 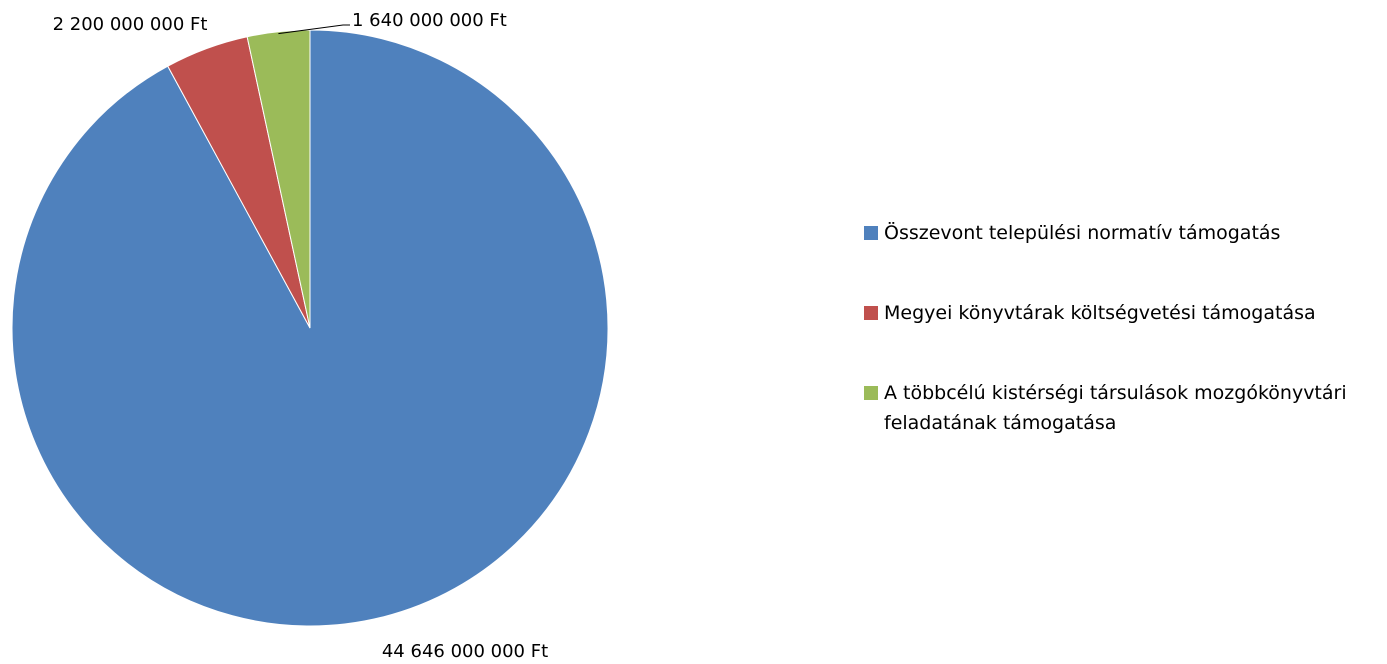 I want to click on leader-line, so click(x=314, y=29).